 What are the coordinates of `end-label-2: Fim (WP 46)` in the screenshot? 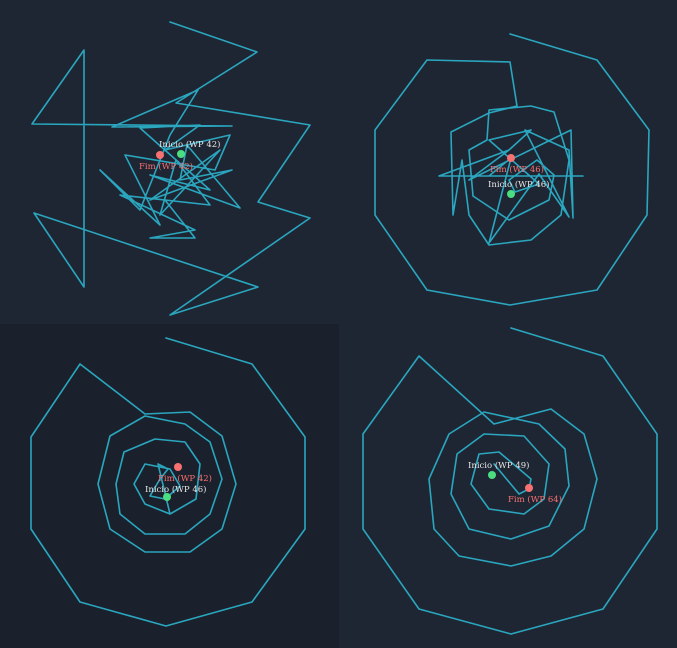 It's located at (517, 169).